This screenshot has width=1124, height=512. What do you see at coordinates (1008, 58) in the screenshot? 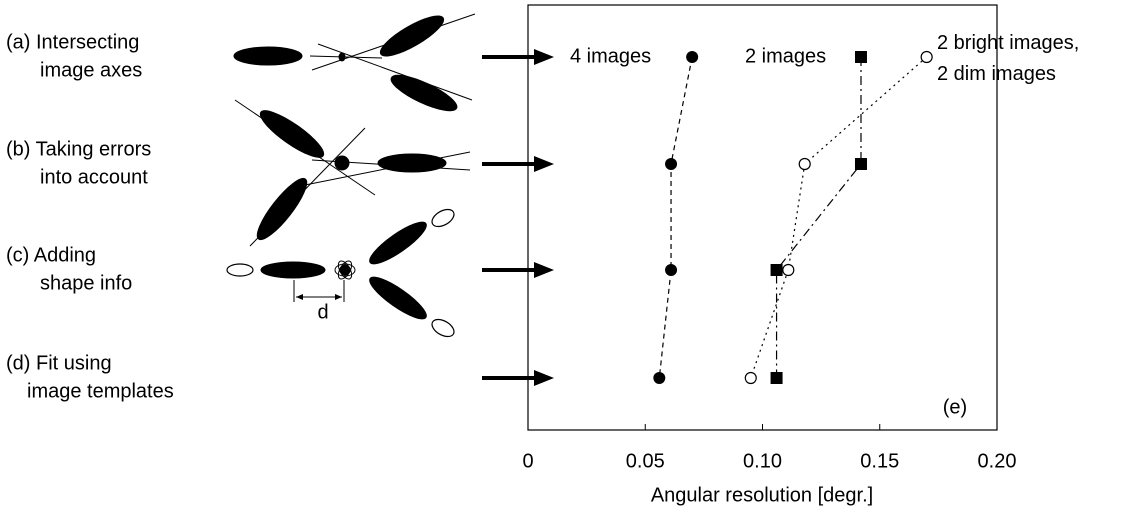
I see `series-label: 2 bright images, 2 dim images` at bounding box center [1008, 58].